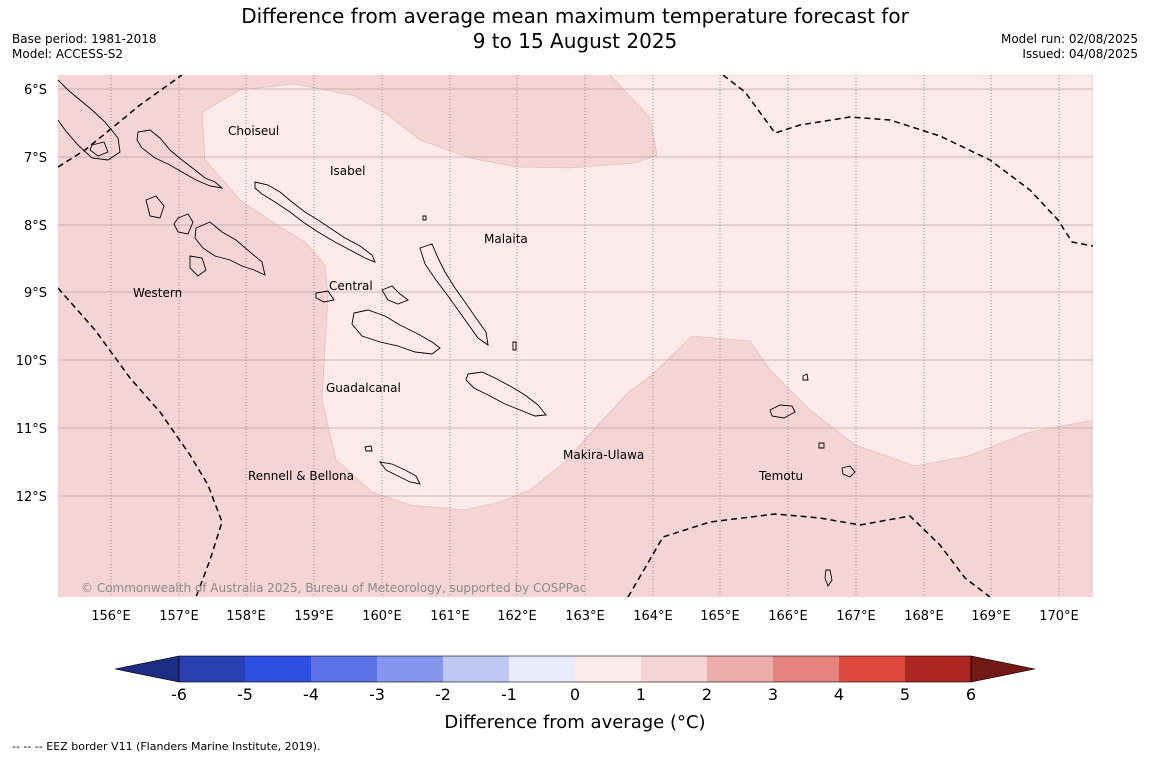 This screenshot has height=758, width=1150. What do you see at coordinates (603, 455) in the screenshot?
I see `province-label-makira-ulawa: Makira-Ulawa` at bounding box center [603, 455].